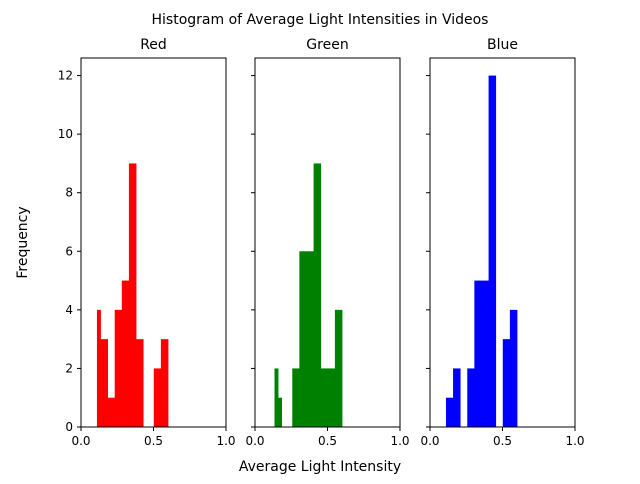 The image size is (640, 484). What do you see at coordinates (69, 427) in the screenshot?
I see `y-tick-label: 0` at bounding box center [69, 427].